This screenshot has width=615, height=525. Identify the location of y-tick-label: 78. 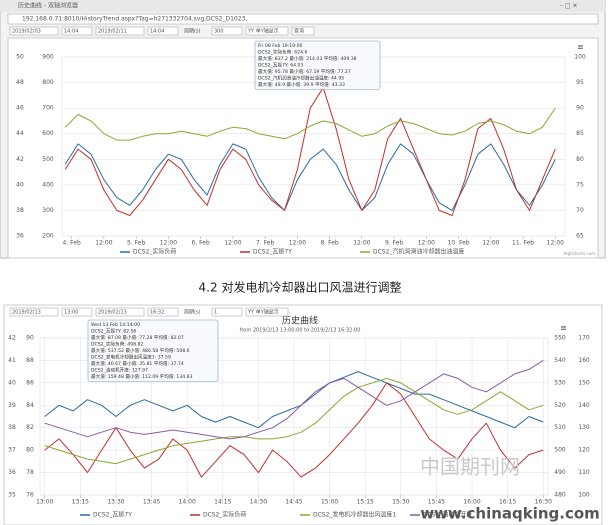
(30, 472).